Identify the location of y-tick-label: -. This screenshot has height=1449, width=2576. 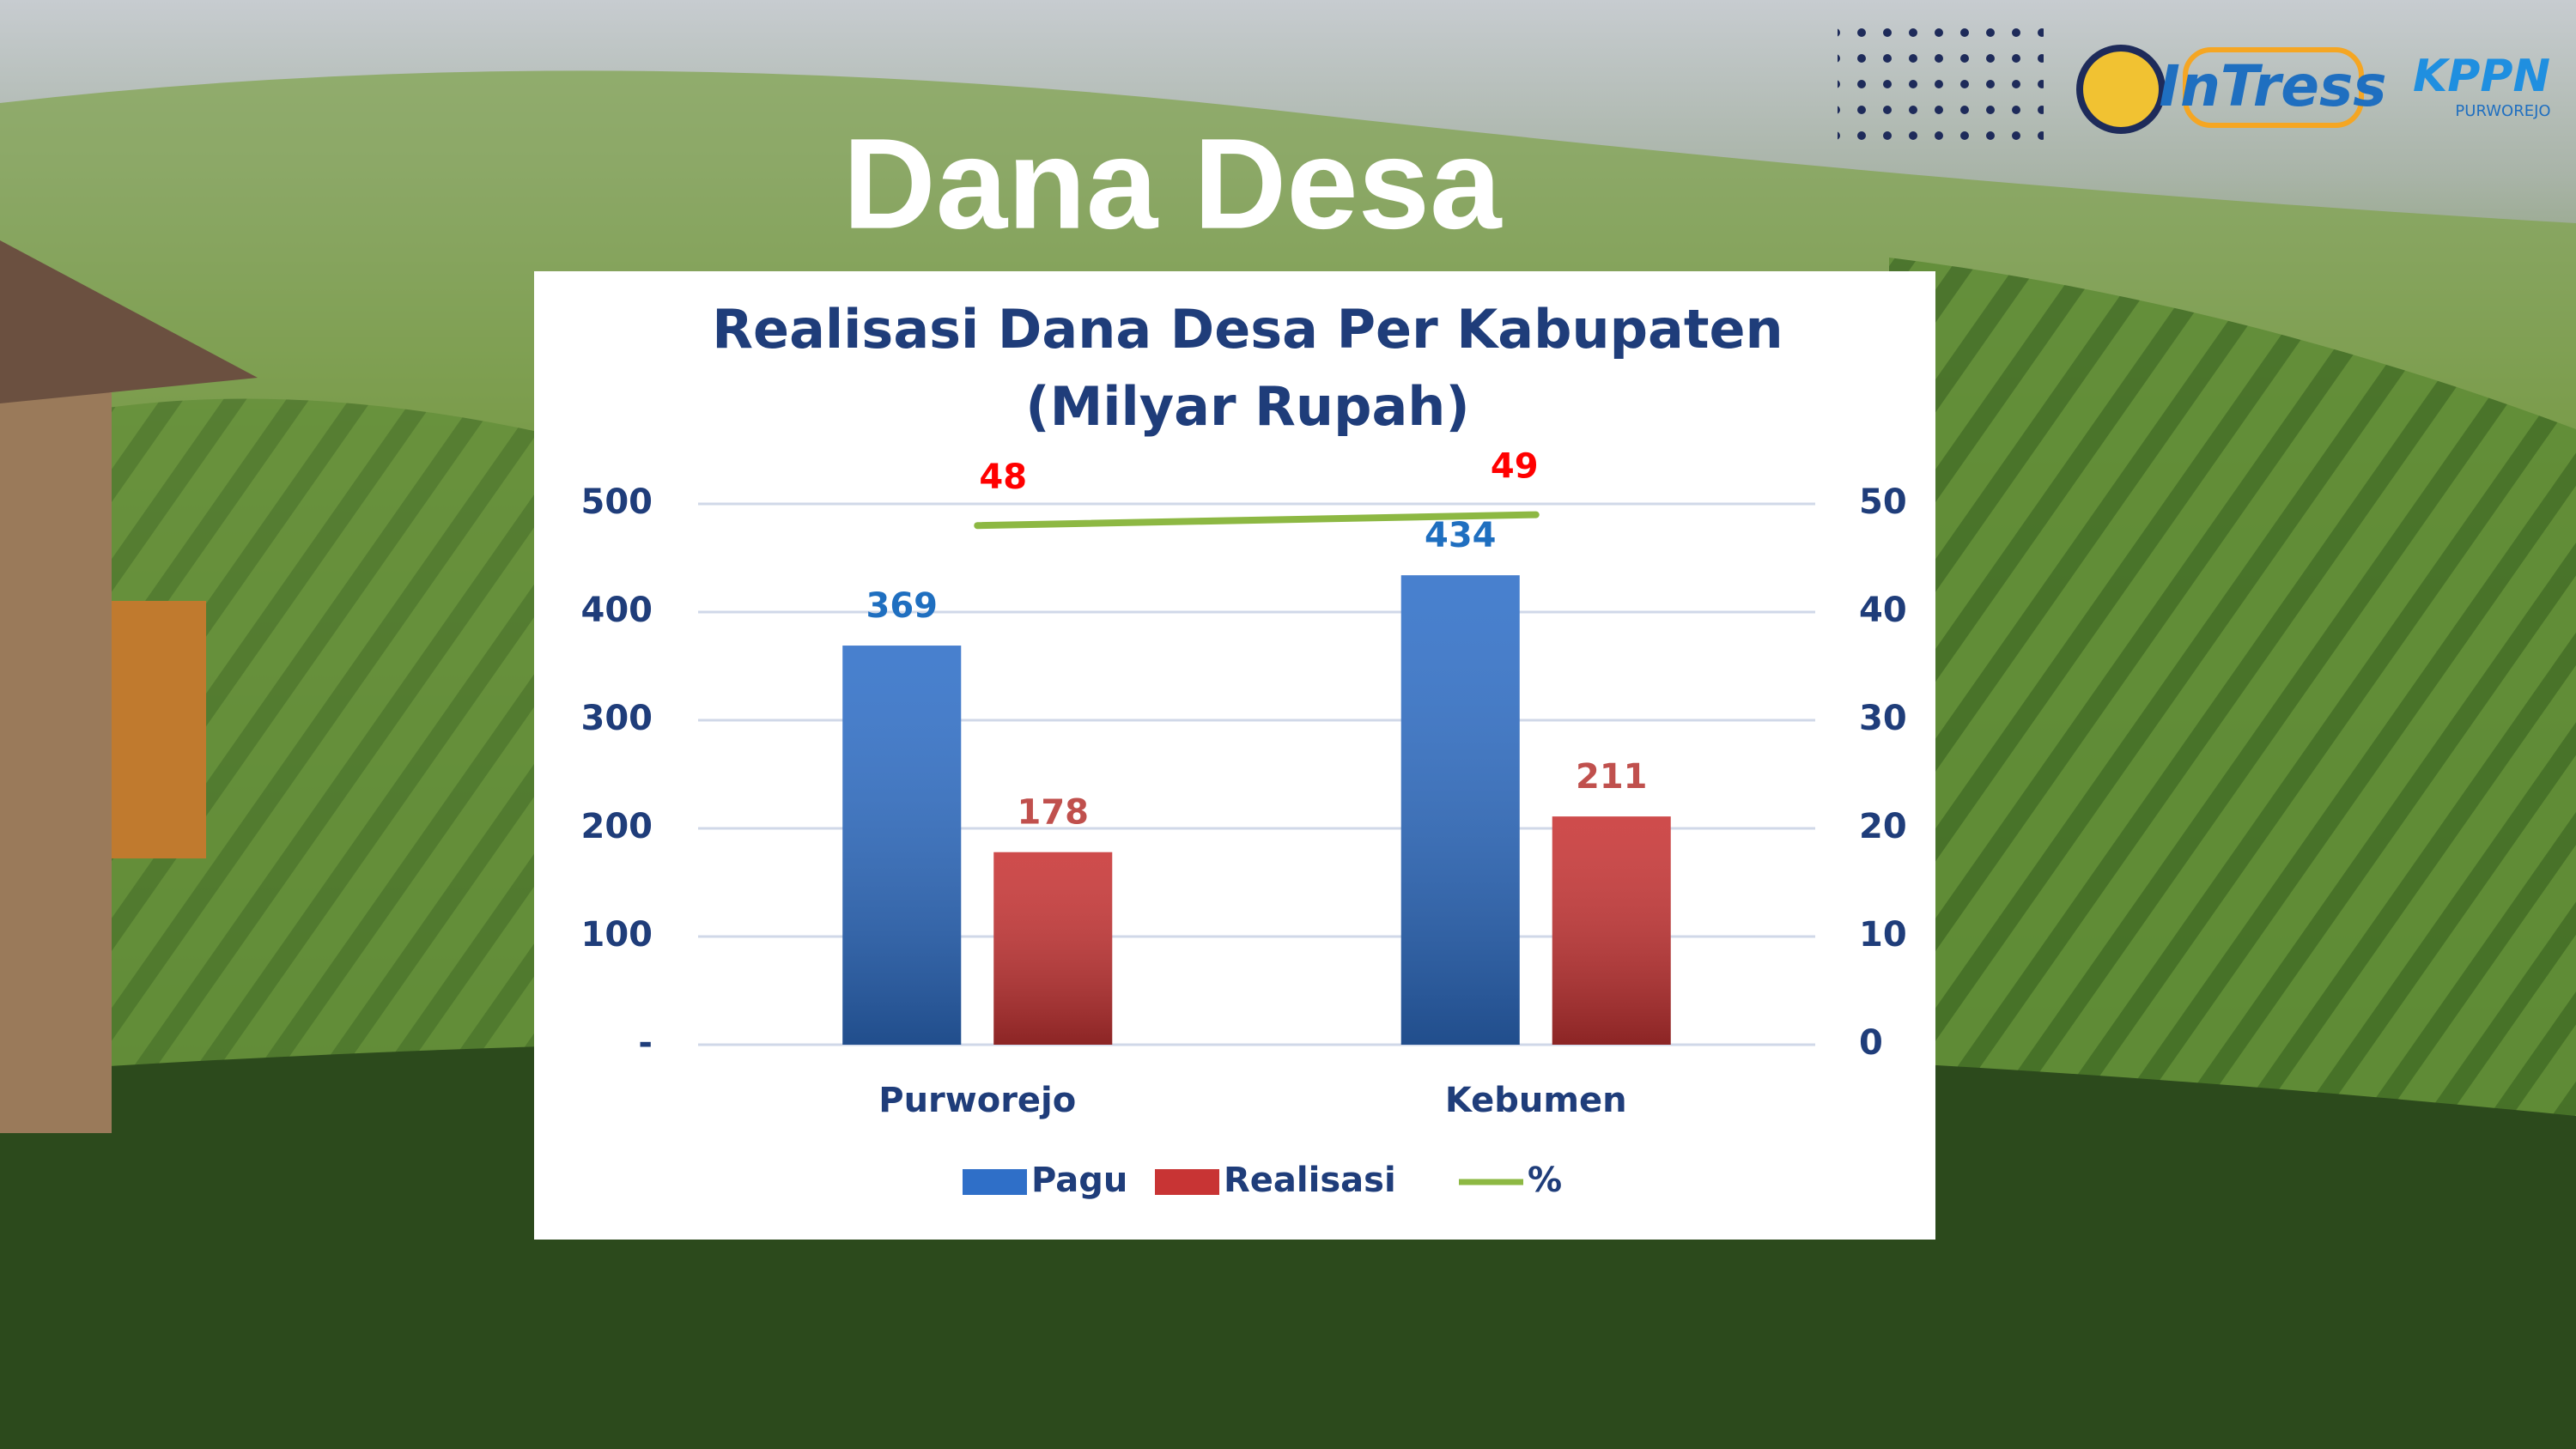
(645, 1043).